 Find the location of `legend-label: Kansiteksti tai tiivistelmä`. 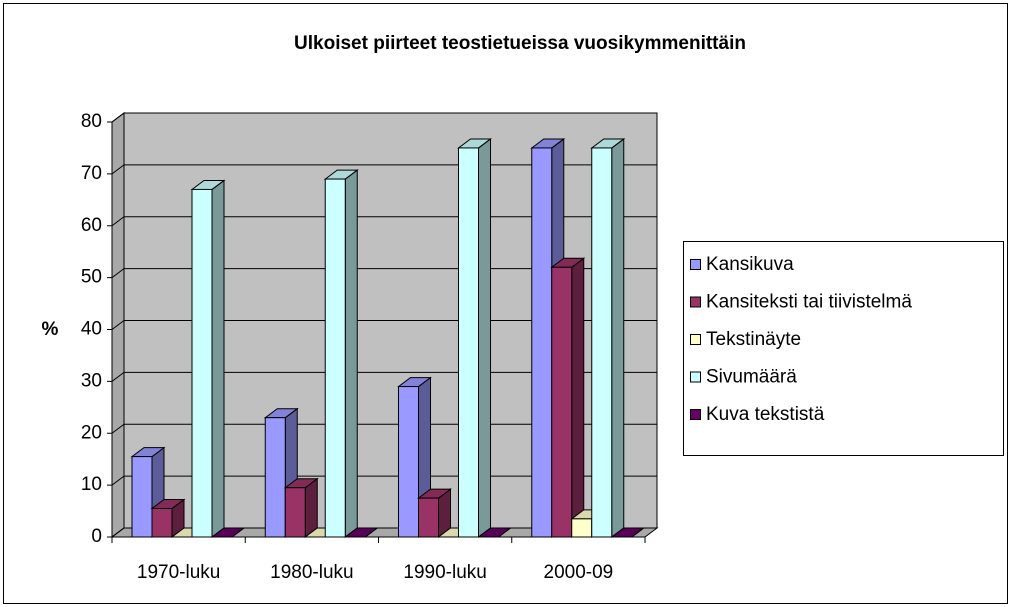

legend-label: Kansiteksti tai tiivistelmä is located at coordinates (809, 302).